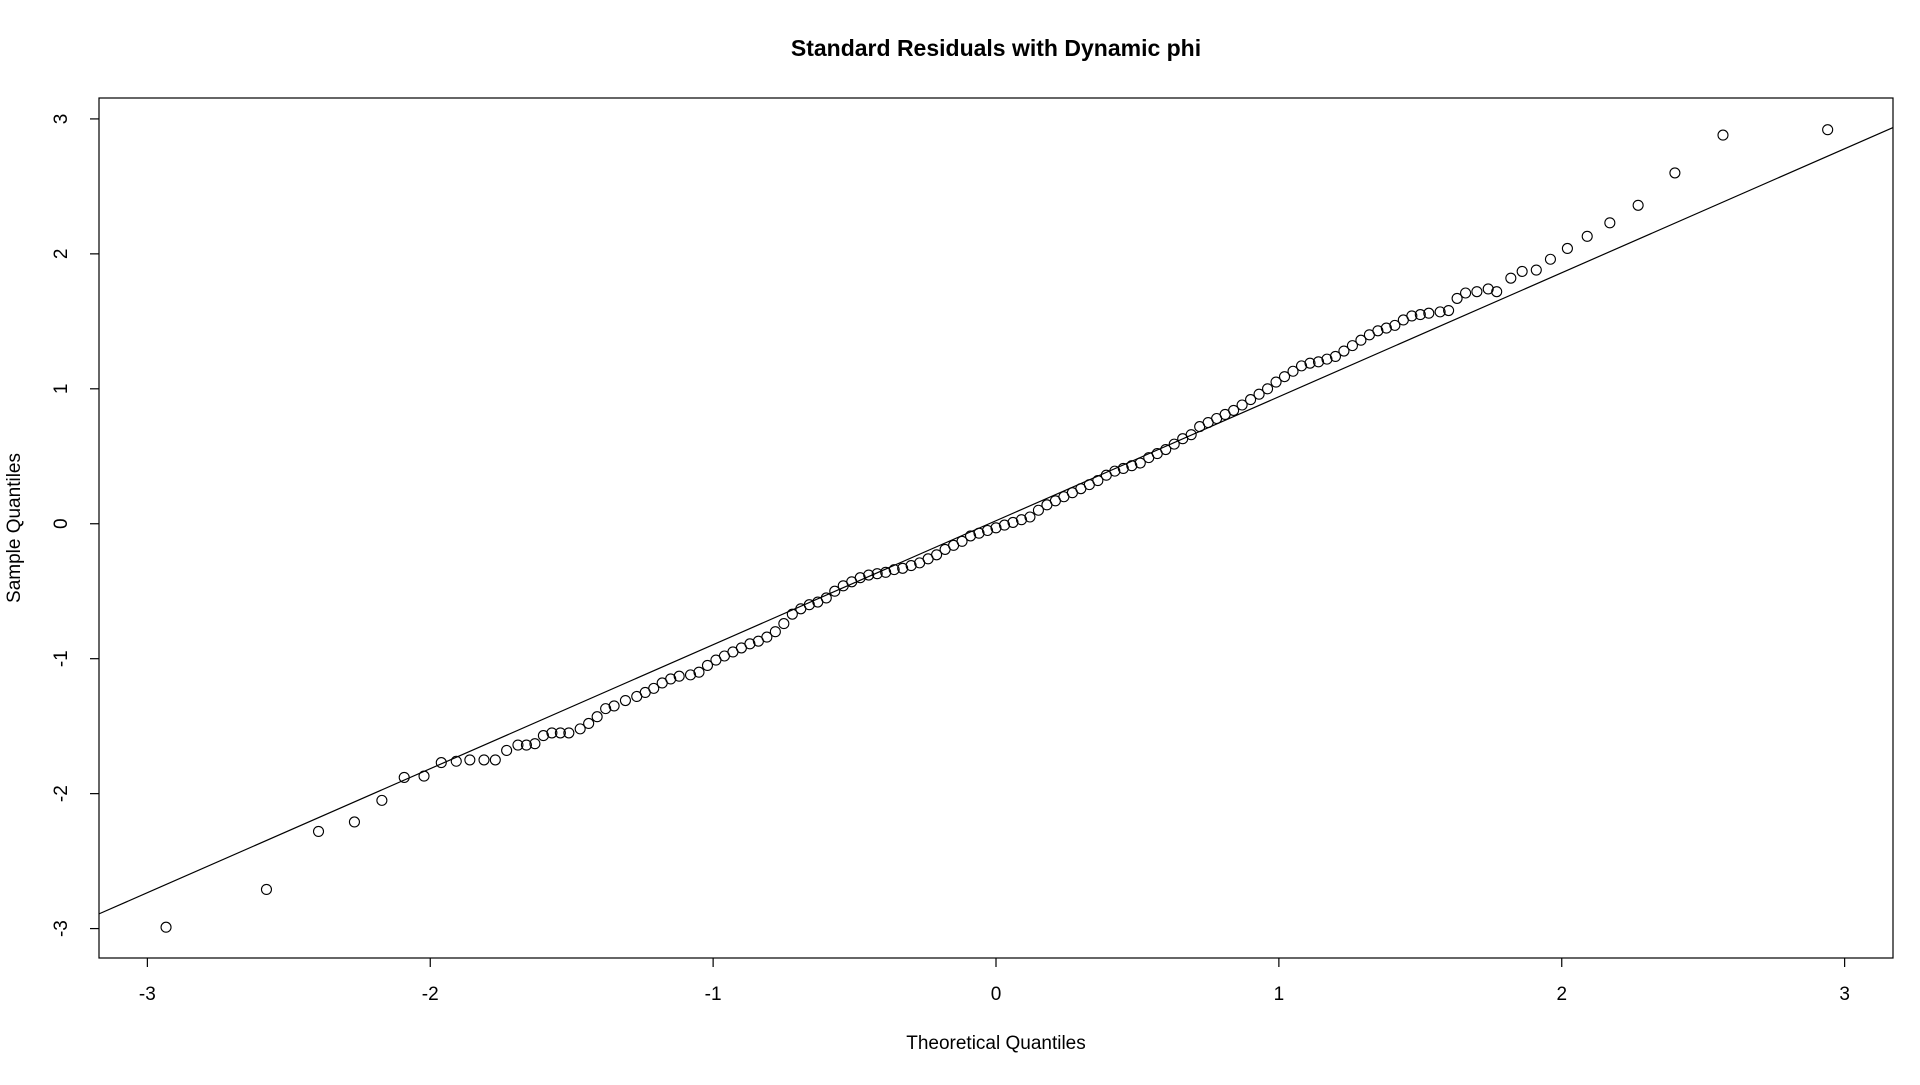 The width and height of the screenshot is (1920, 1085). Describe the element at coordinates (996, 1043) in the screenshot. I see `x-axis-label: Theoretical Quantiles` at that location.